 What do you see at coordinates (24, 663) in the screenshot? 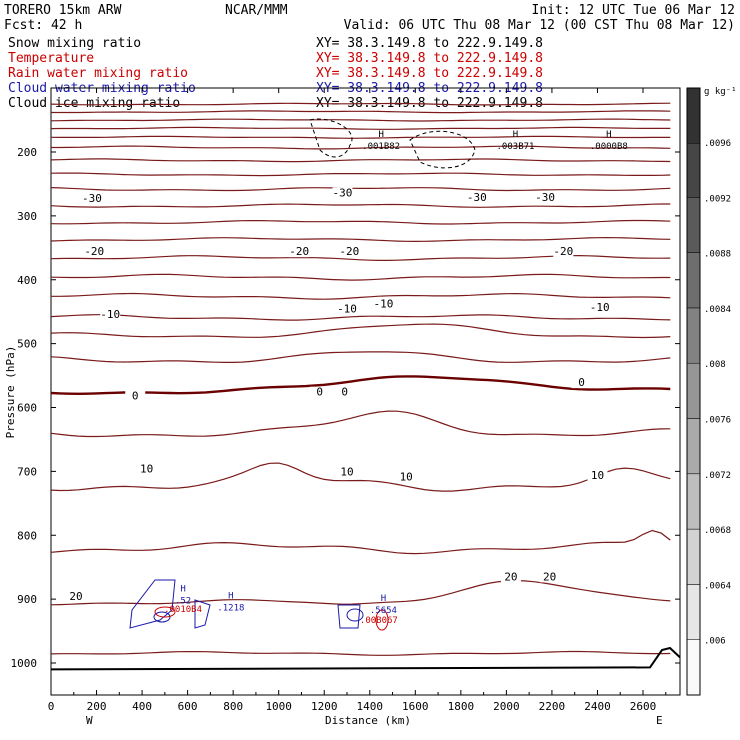
I see `y-tick-label: 1000` at bounding box center [24, 663].